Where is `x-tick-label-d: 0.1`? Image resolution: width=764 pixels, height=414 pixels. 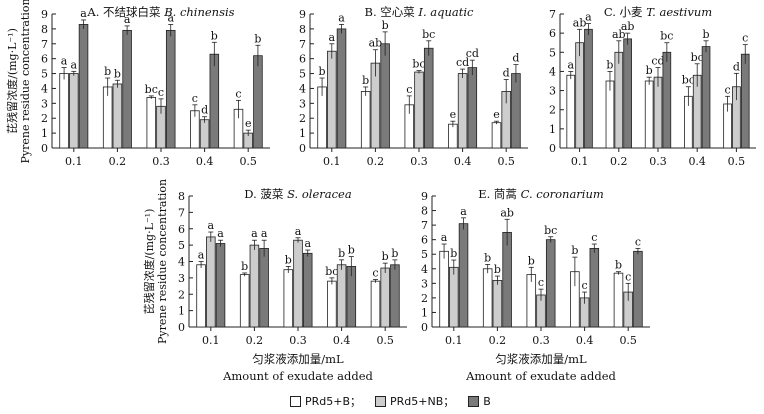
x-tick-label-d: 0.1 is located at coordinates (211, 340).